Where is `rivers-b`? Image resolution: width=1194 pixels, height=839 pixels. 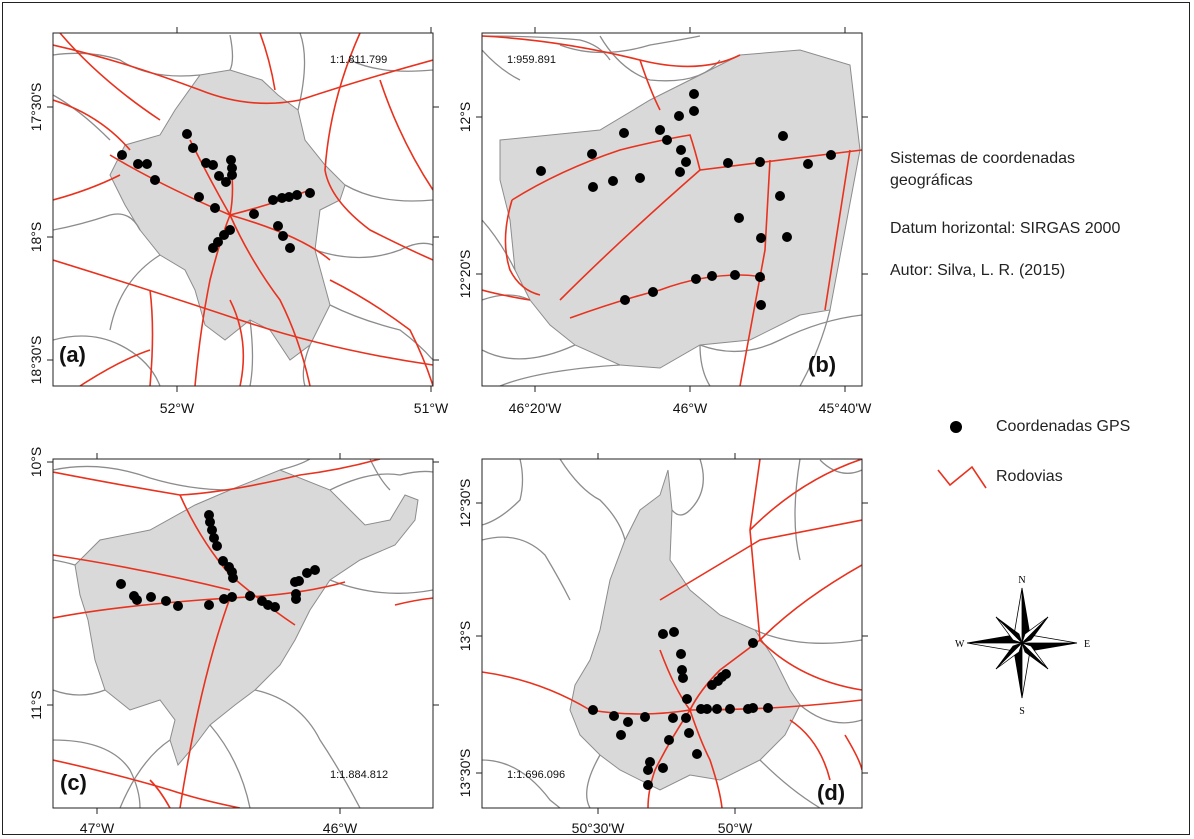
rivers-b is located at coordinates (672, 210).